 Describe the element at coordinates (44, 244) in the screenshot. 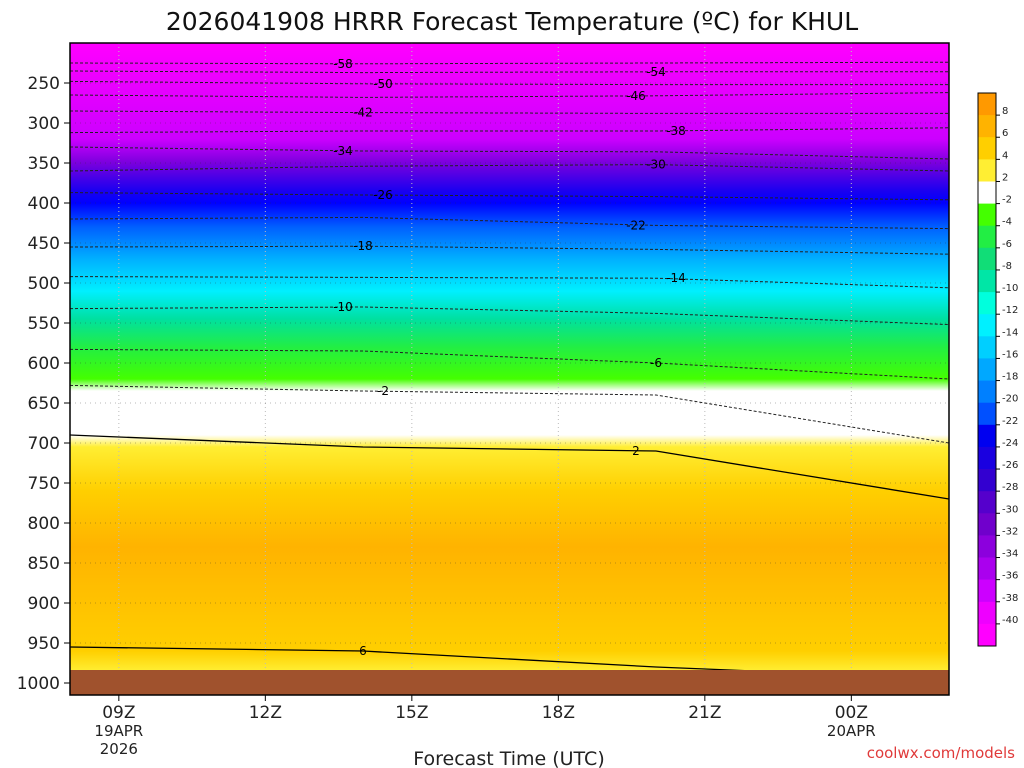

I see `y-tick-label: 450` at that location.